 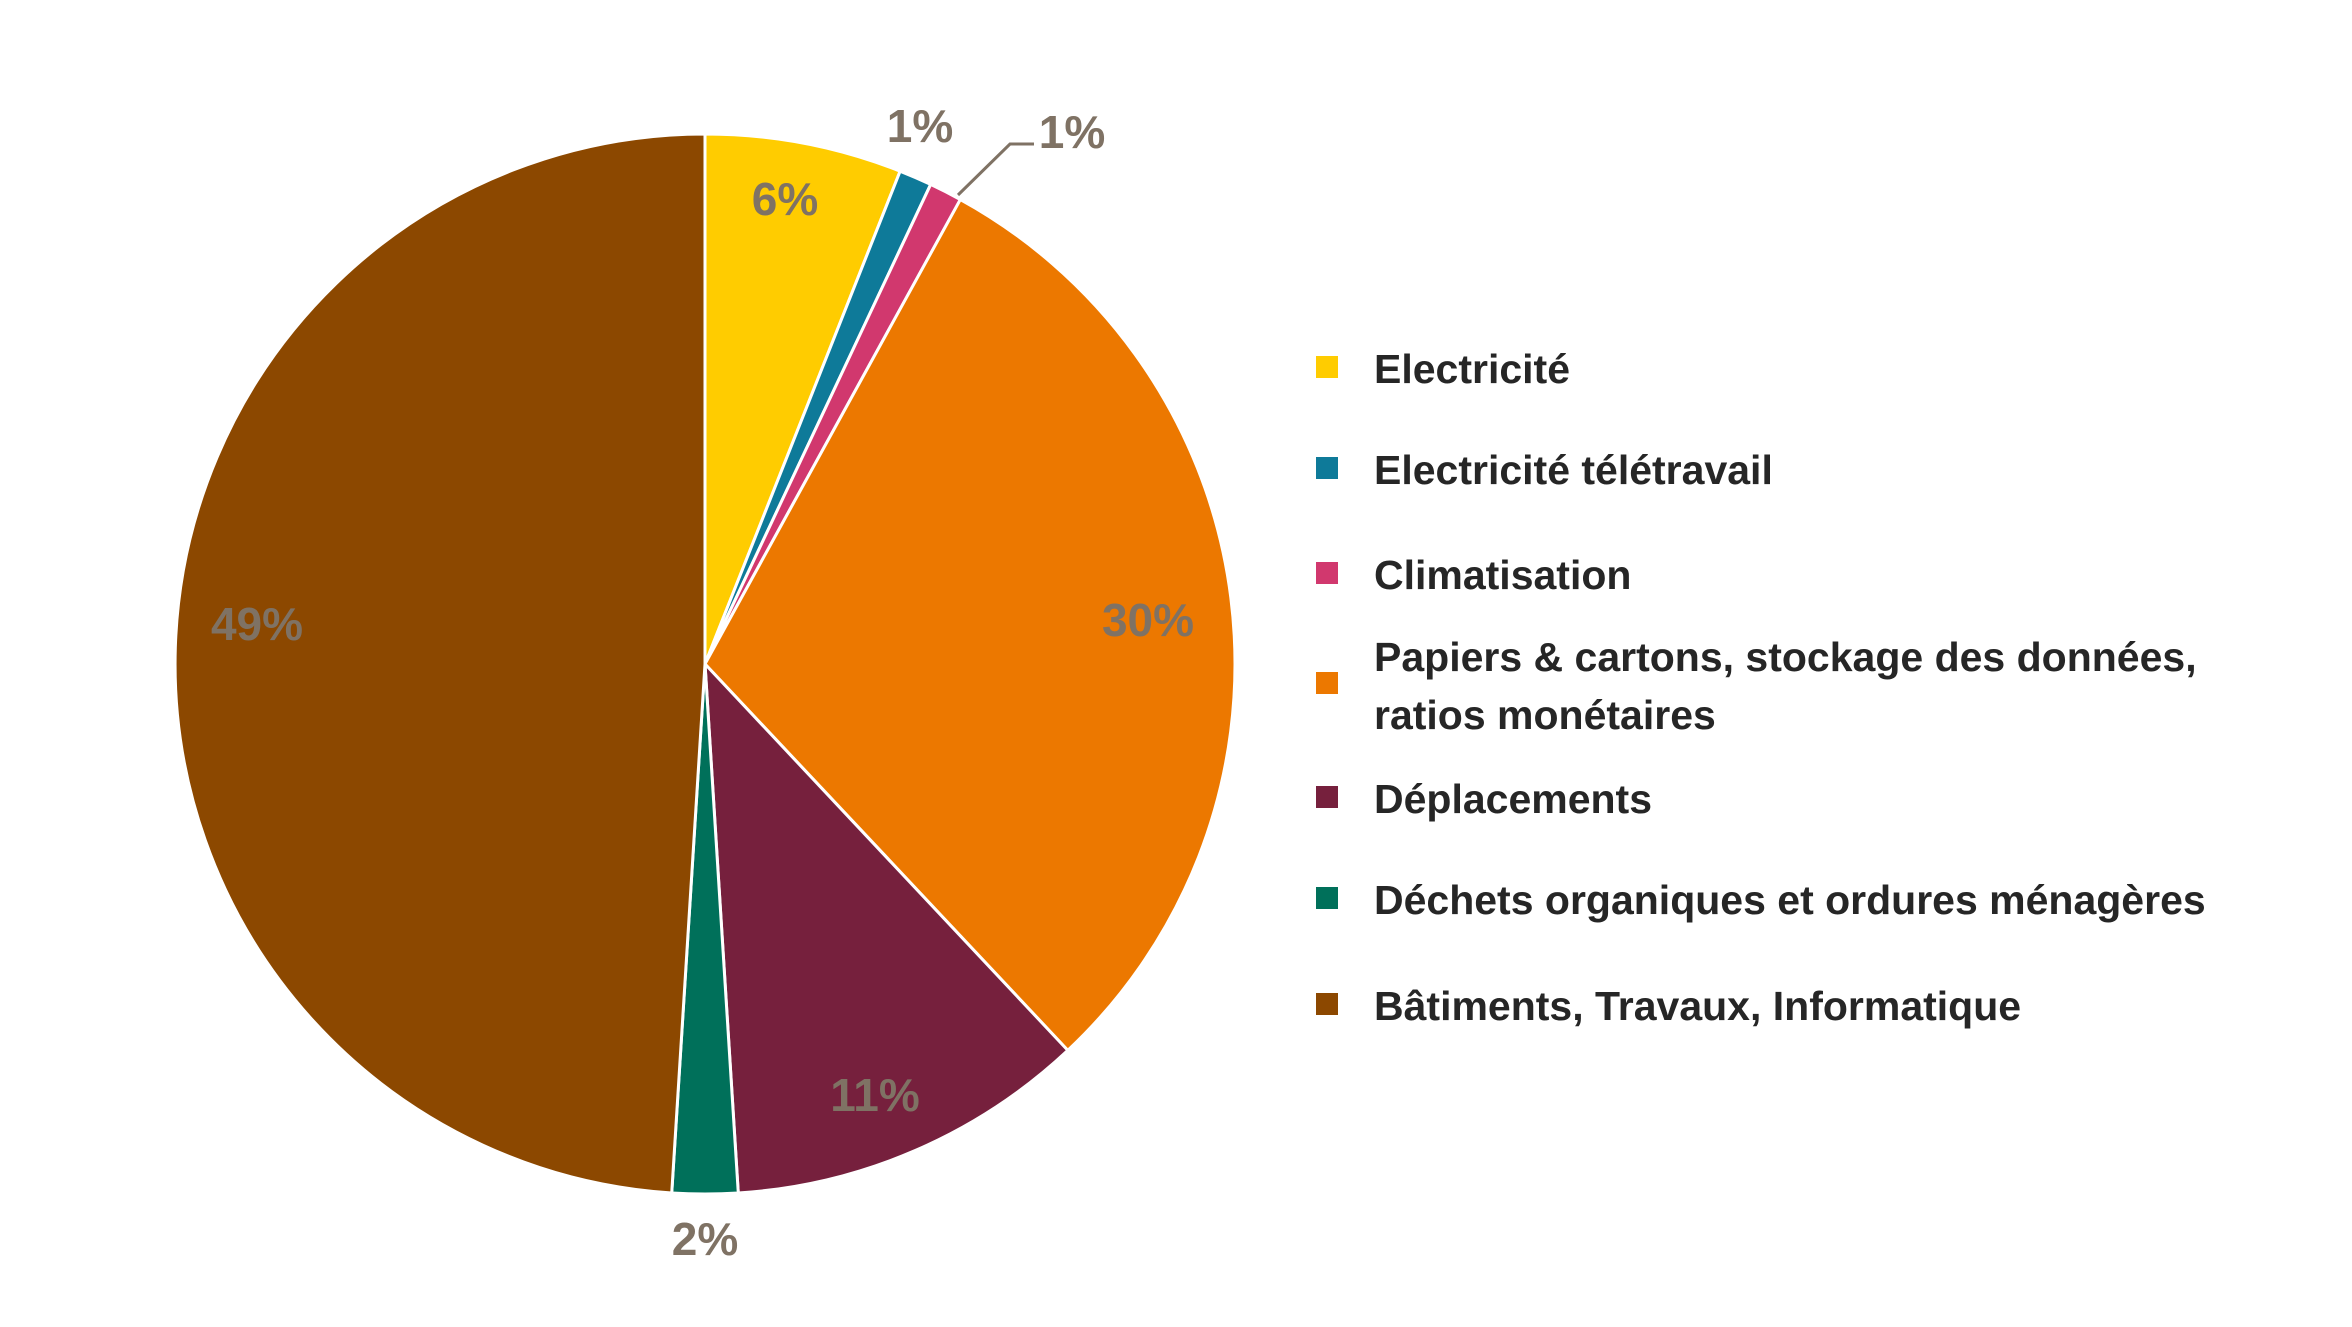 What do you see at coordinates (1327, 1004) in the screenshot?
I see `legend-swatch-batiments` at bounding box center [1327, 1004].